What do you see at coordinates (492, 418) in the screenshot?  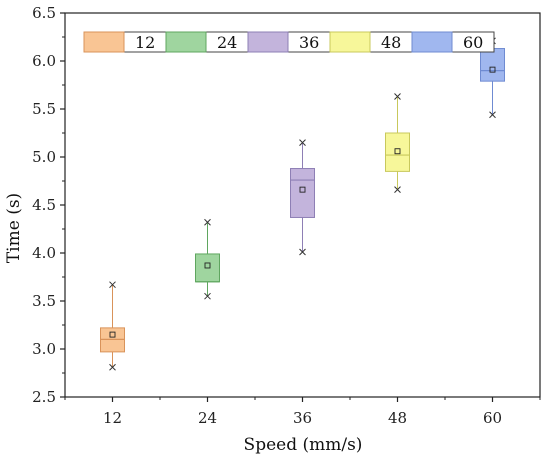 I see `x-tick-label: 60` at bounding box center [492, 418].